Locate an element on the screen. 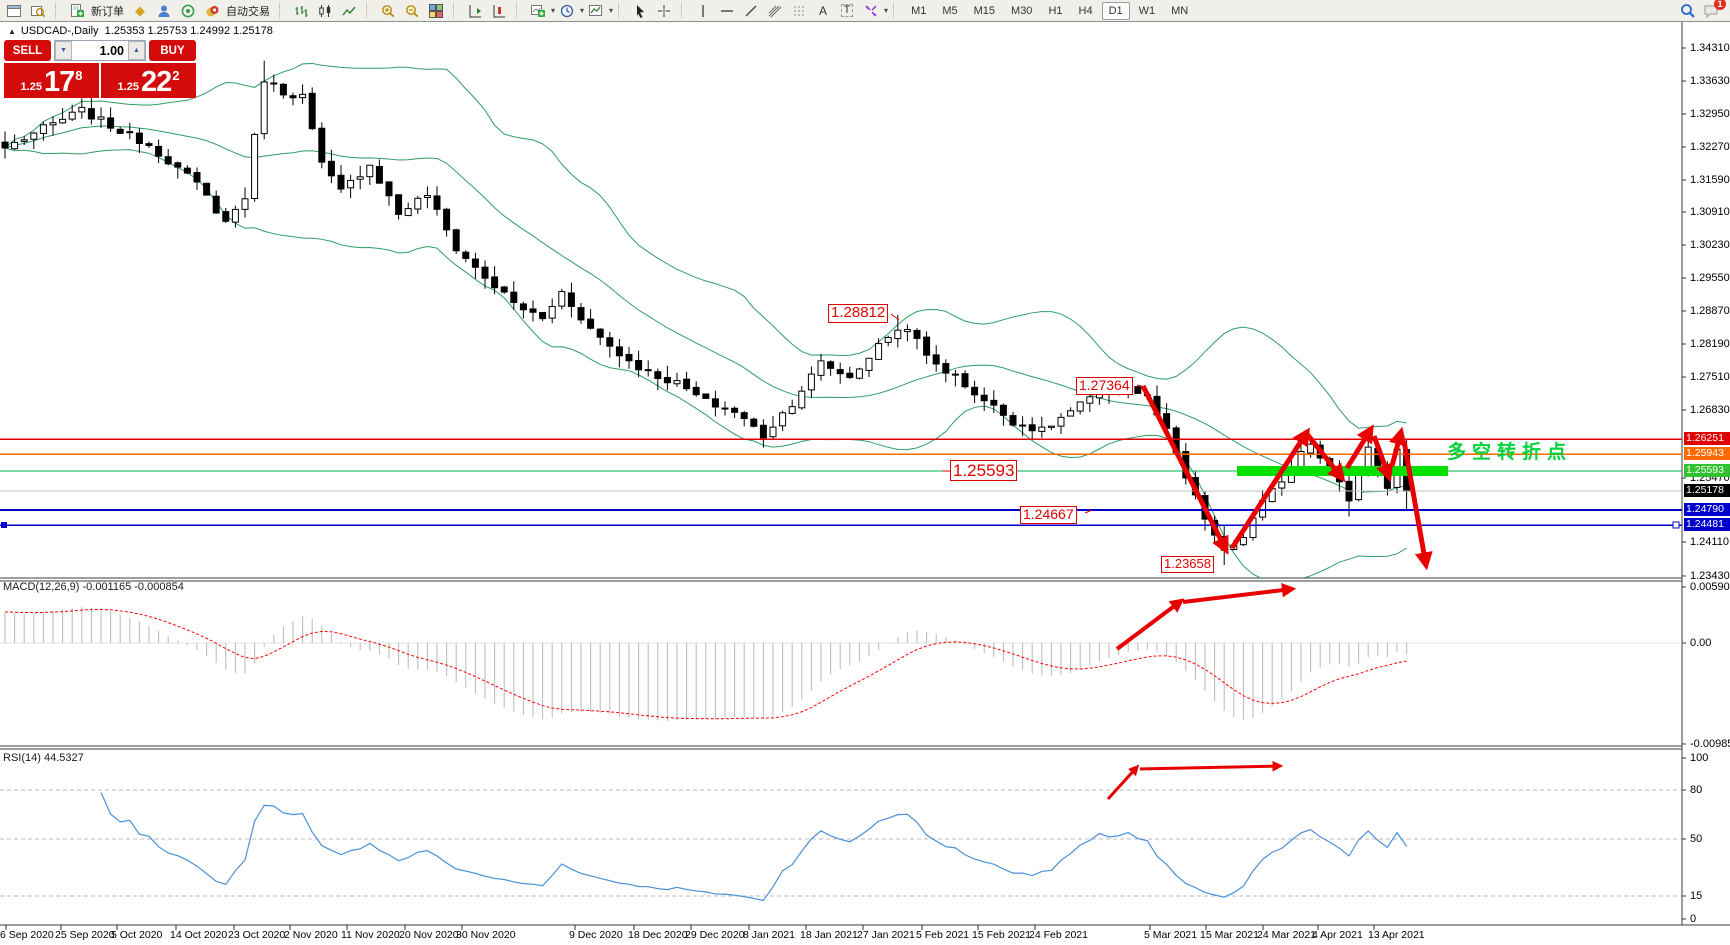  price-axis-tick: 1.34310 is located at coordinates (1710, 48).